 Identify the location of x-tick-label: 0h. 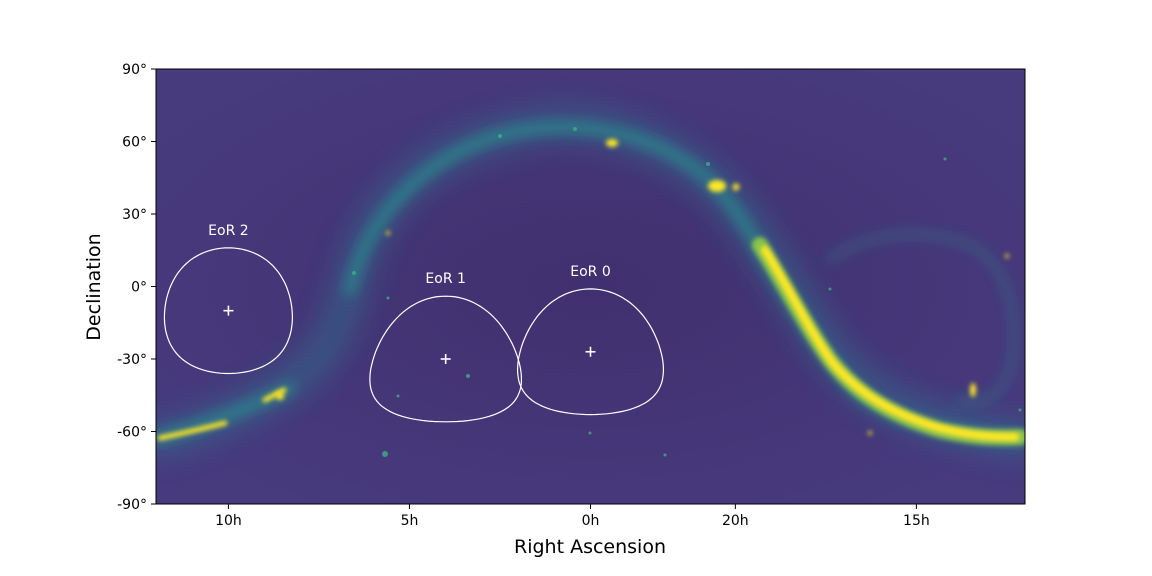
(591, 521).